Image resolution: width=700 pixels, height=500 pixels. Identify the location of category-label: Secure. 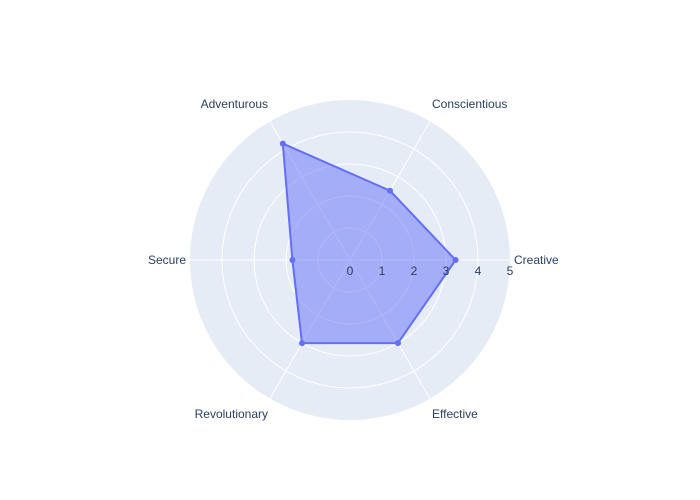
(167, 260).